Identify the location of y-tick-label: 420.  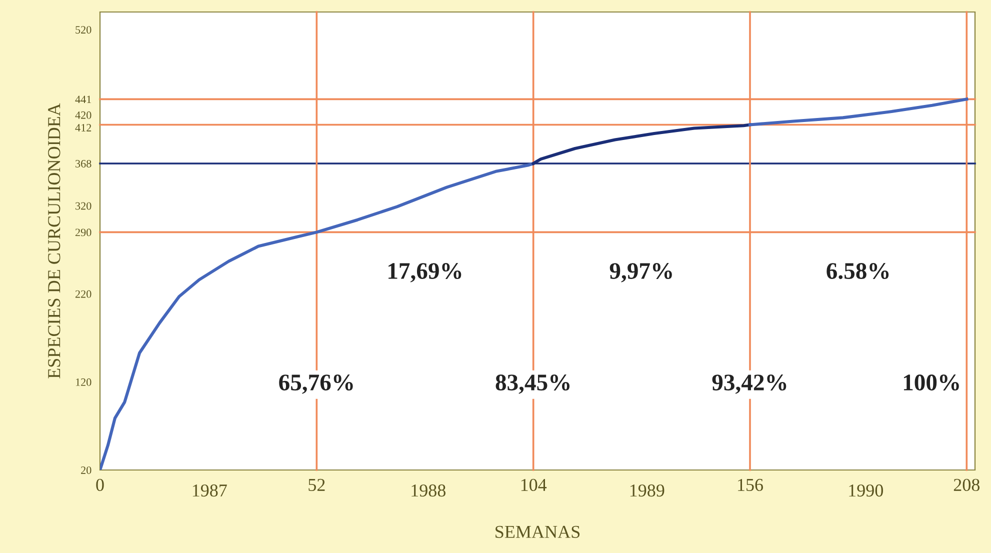
(83, 115).